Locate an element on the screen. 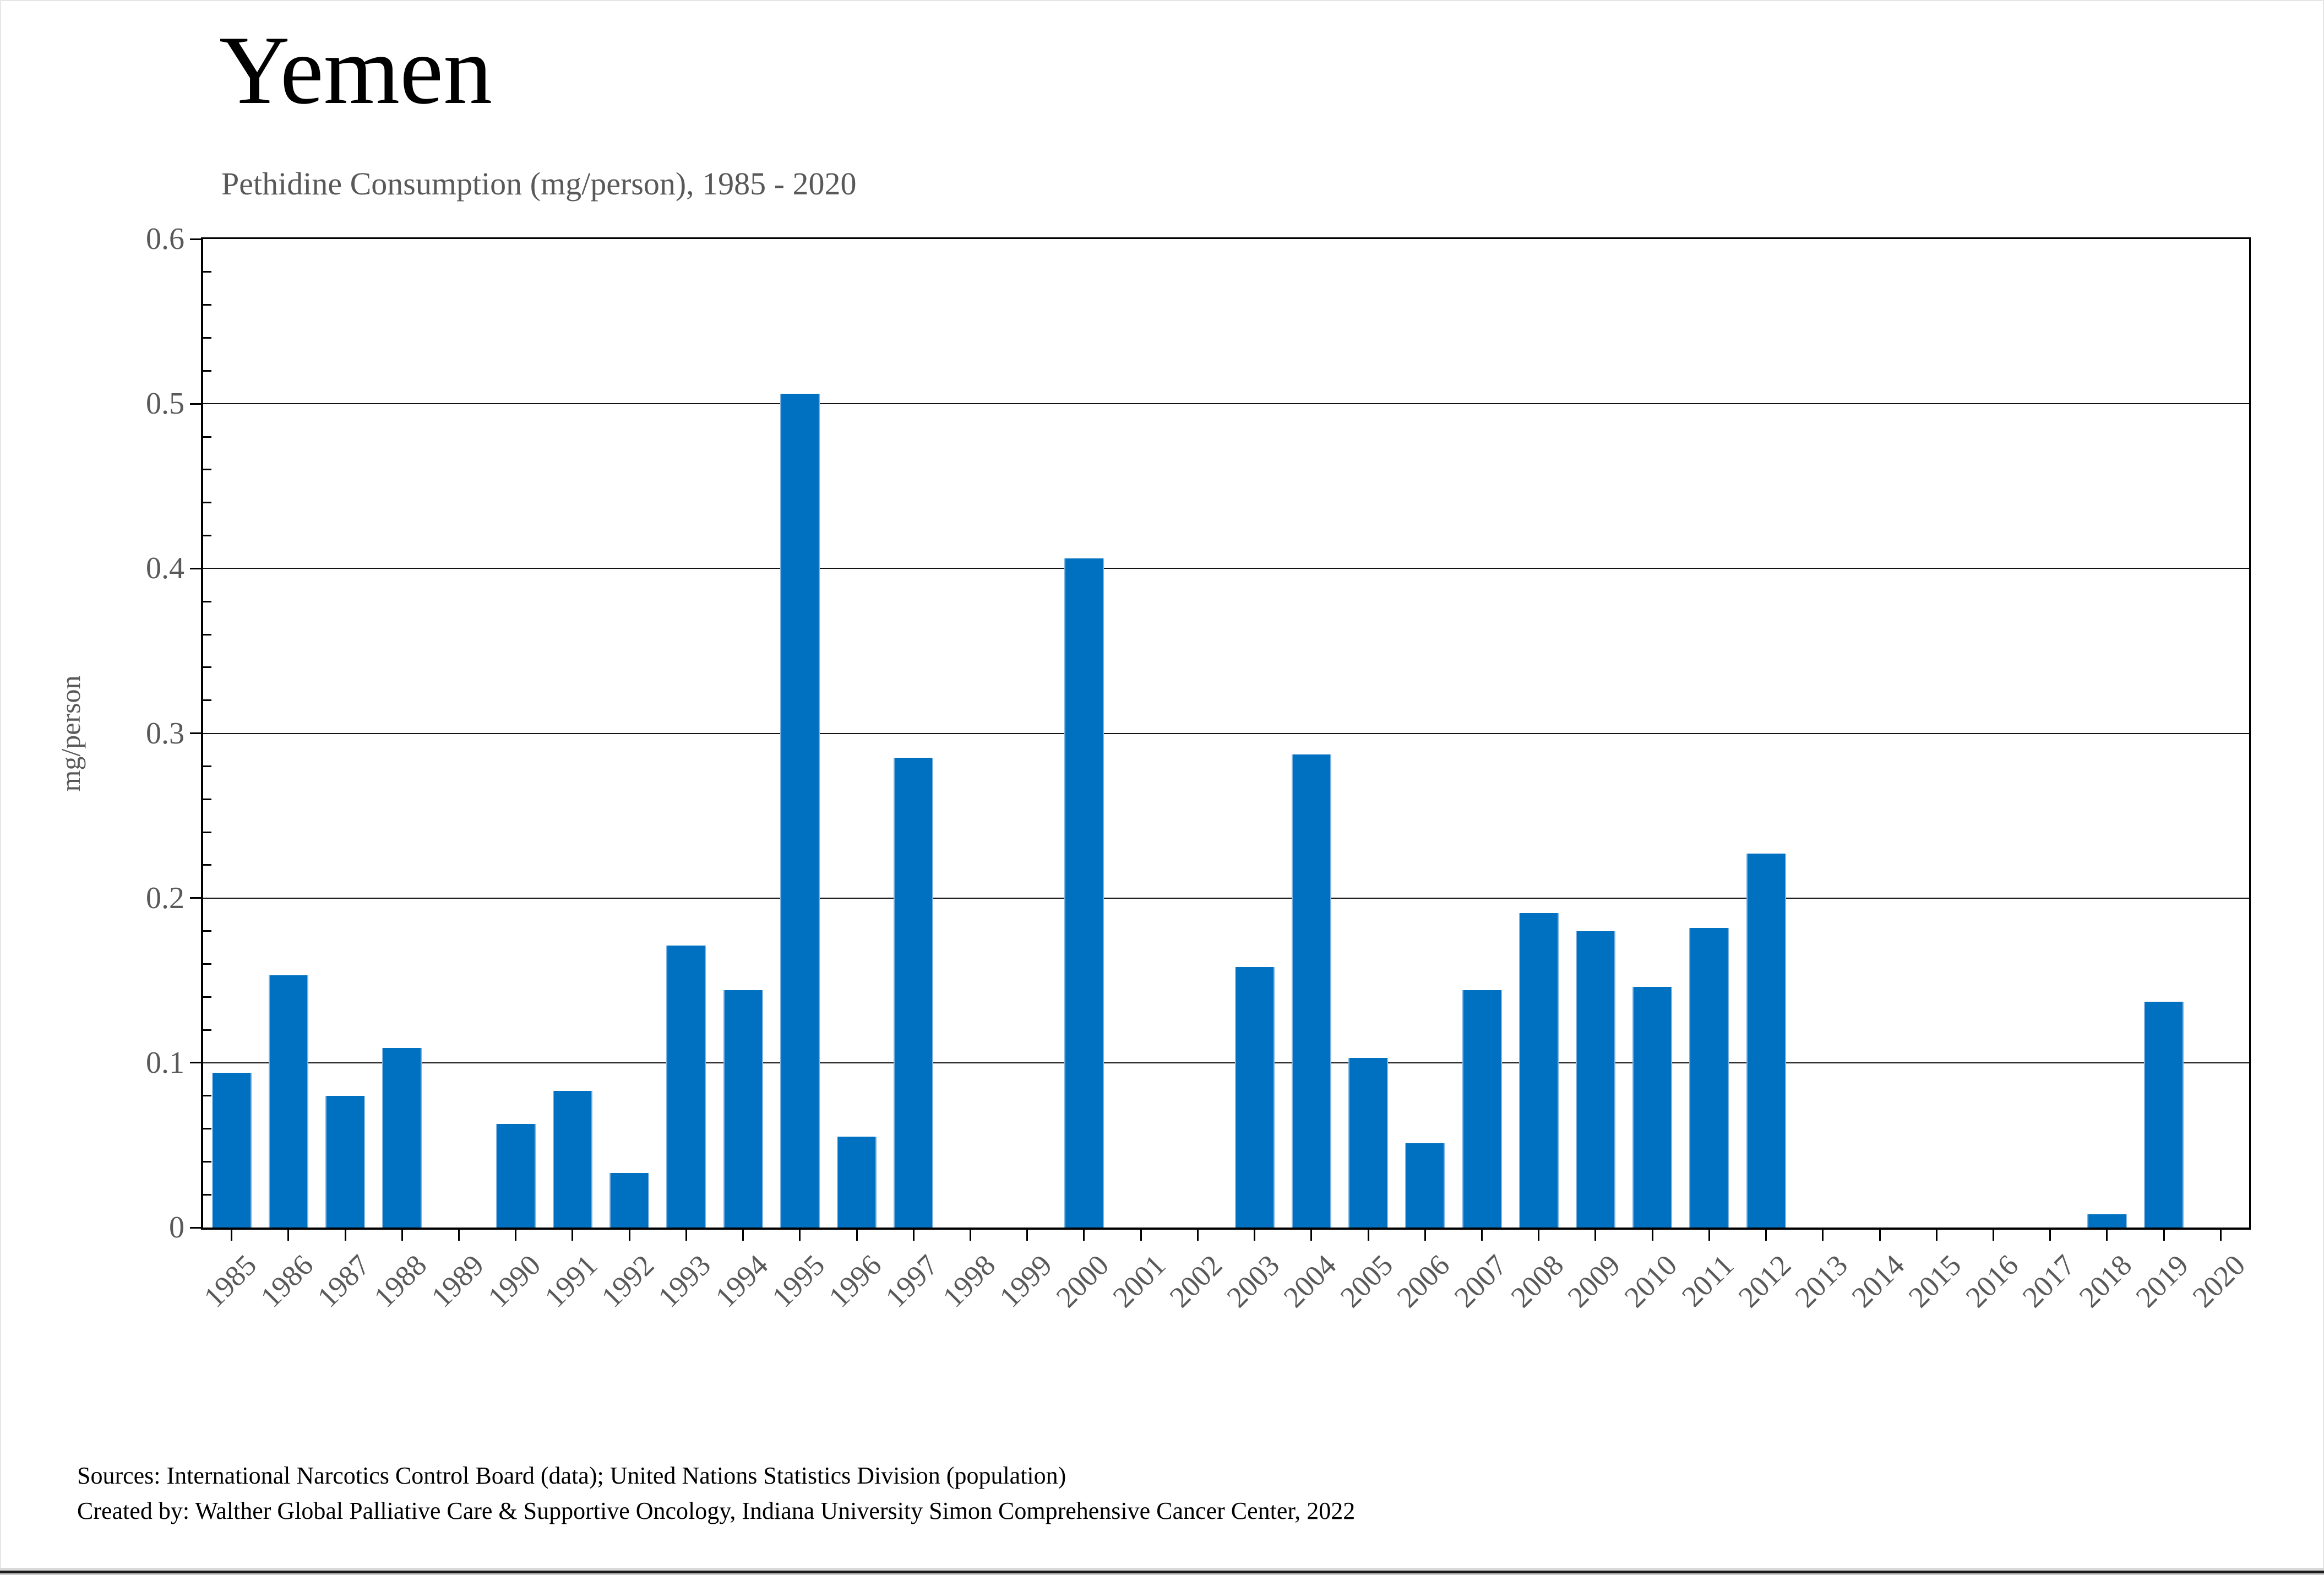 The width and height of the screenshot is (2324, 1575). x-tick-2002 is located at coordinates (1197, 1234).